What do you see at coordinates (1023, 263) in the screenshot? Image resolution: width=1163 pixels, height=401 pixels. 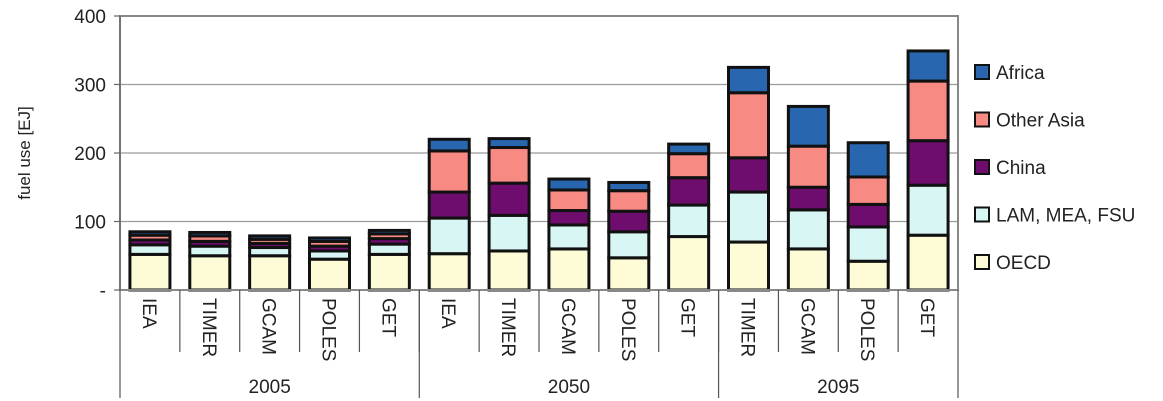 I see `legend-label: OECD` at bounding box center [1023, 263].